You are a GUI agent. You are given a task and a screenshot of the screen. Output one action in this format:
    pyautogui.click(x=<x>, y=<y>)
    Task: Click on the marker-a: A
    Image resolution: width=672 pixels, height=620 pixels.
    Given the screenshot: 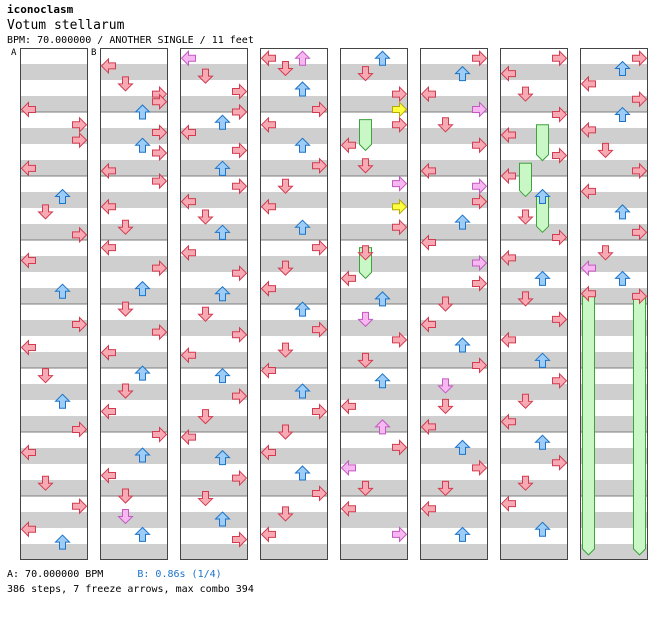 What is the action you would take?
    pyautogui.click(x=14, y=53)
    